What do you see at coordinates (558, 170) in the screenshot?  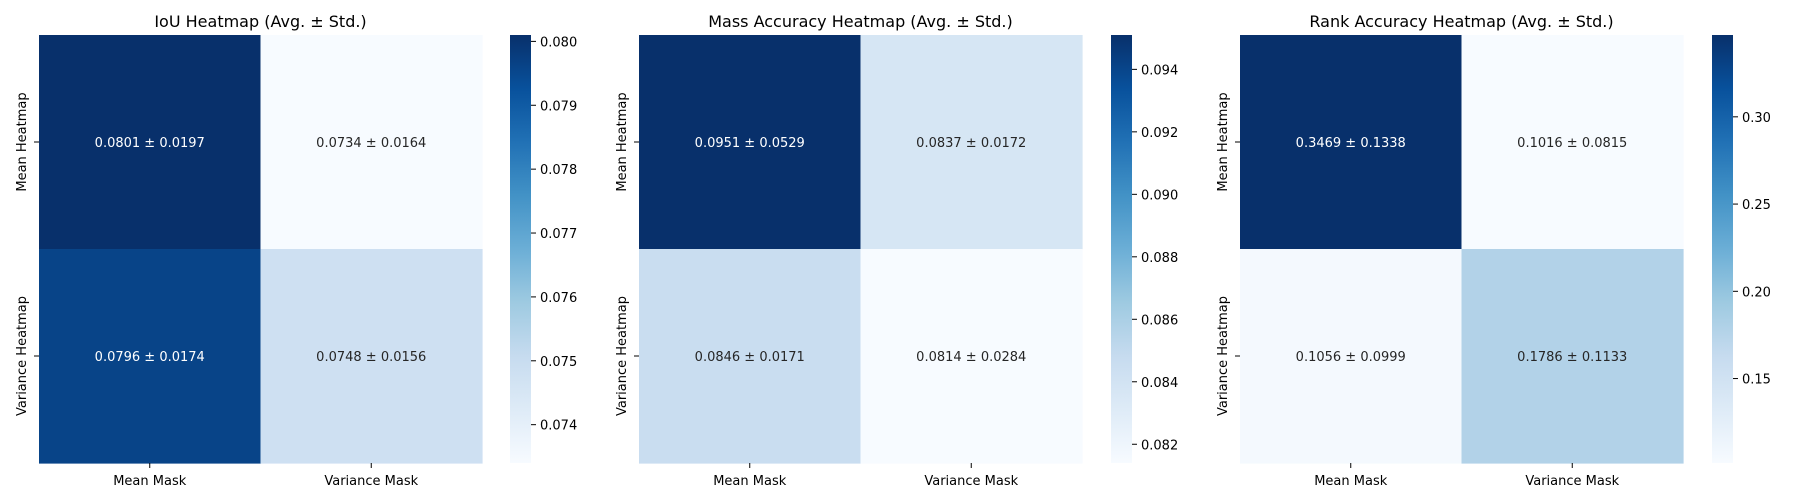 I see `colorbar-tick-label: 0.078` at bounding box center [558, 170].